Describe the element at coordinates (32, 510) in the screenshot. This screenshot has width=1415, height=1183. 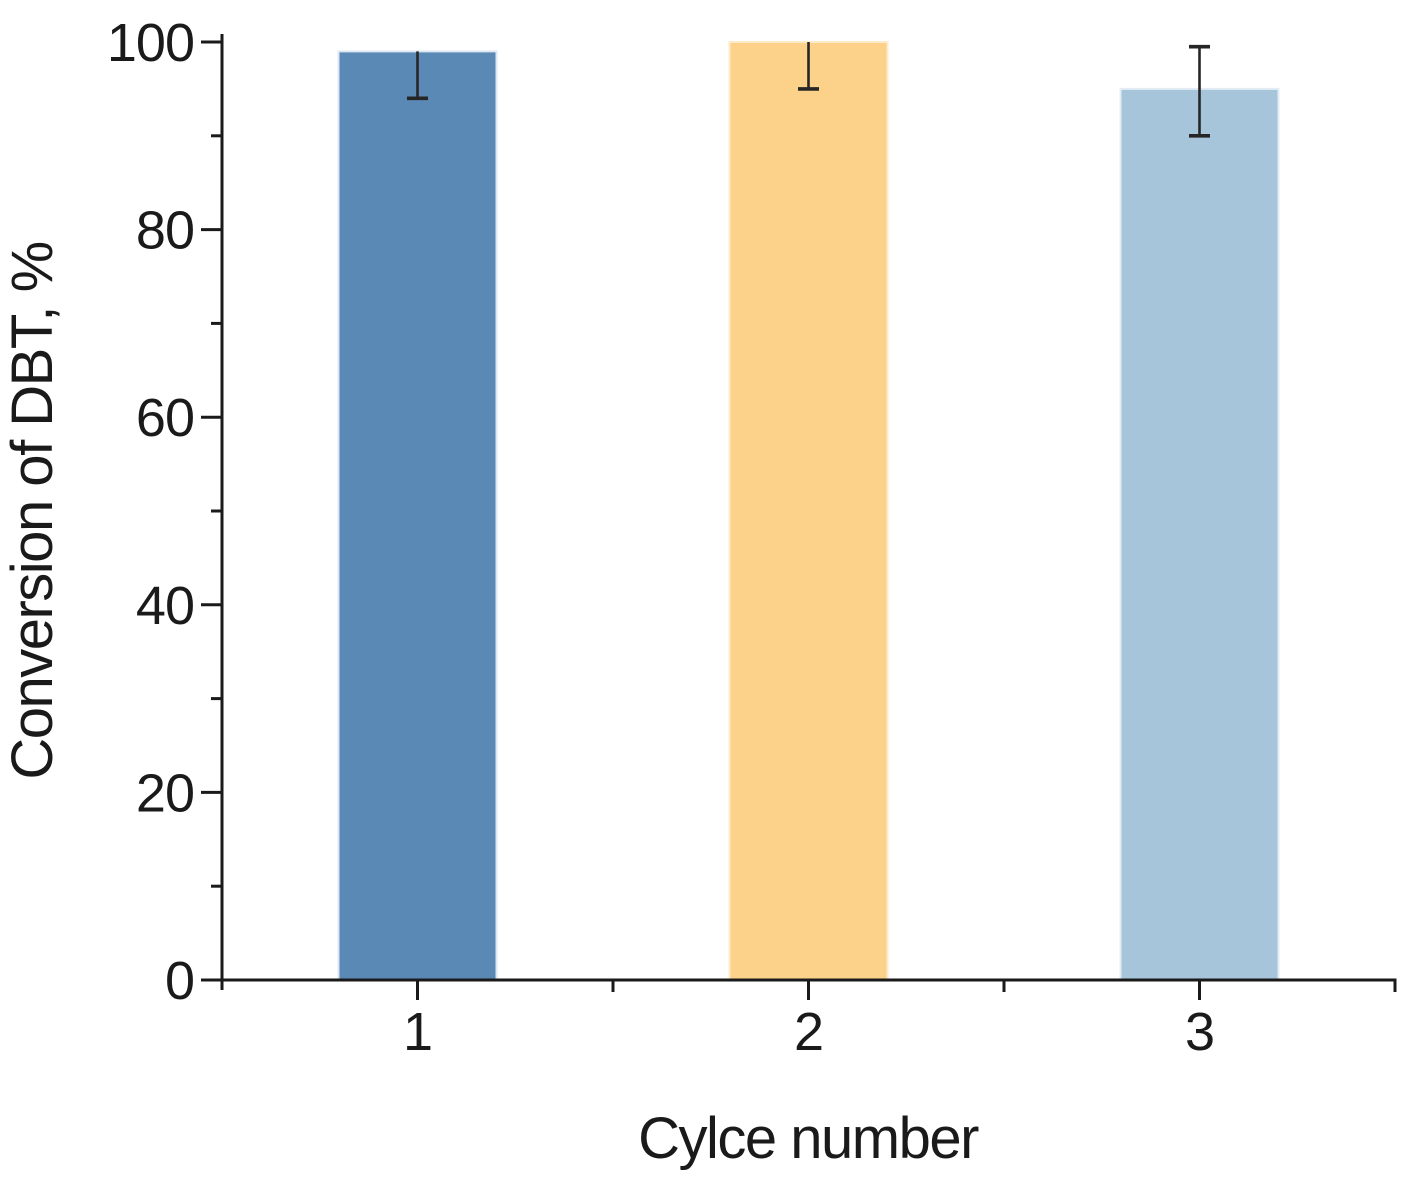
I see `y-axis-title: Conversion of DBT, %` at that location.